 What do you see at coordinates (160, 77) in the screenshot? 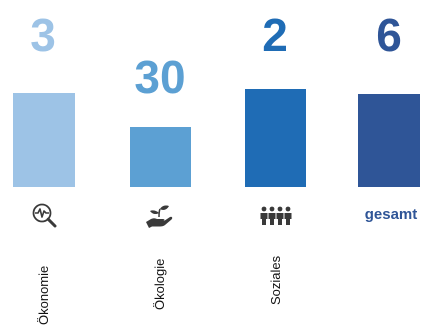
I see `value-label-oekologie: 30` at bounding box center [160, 77].